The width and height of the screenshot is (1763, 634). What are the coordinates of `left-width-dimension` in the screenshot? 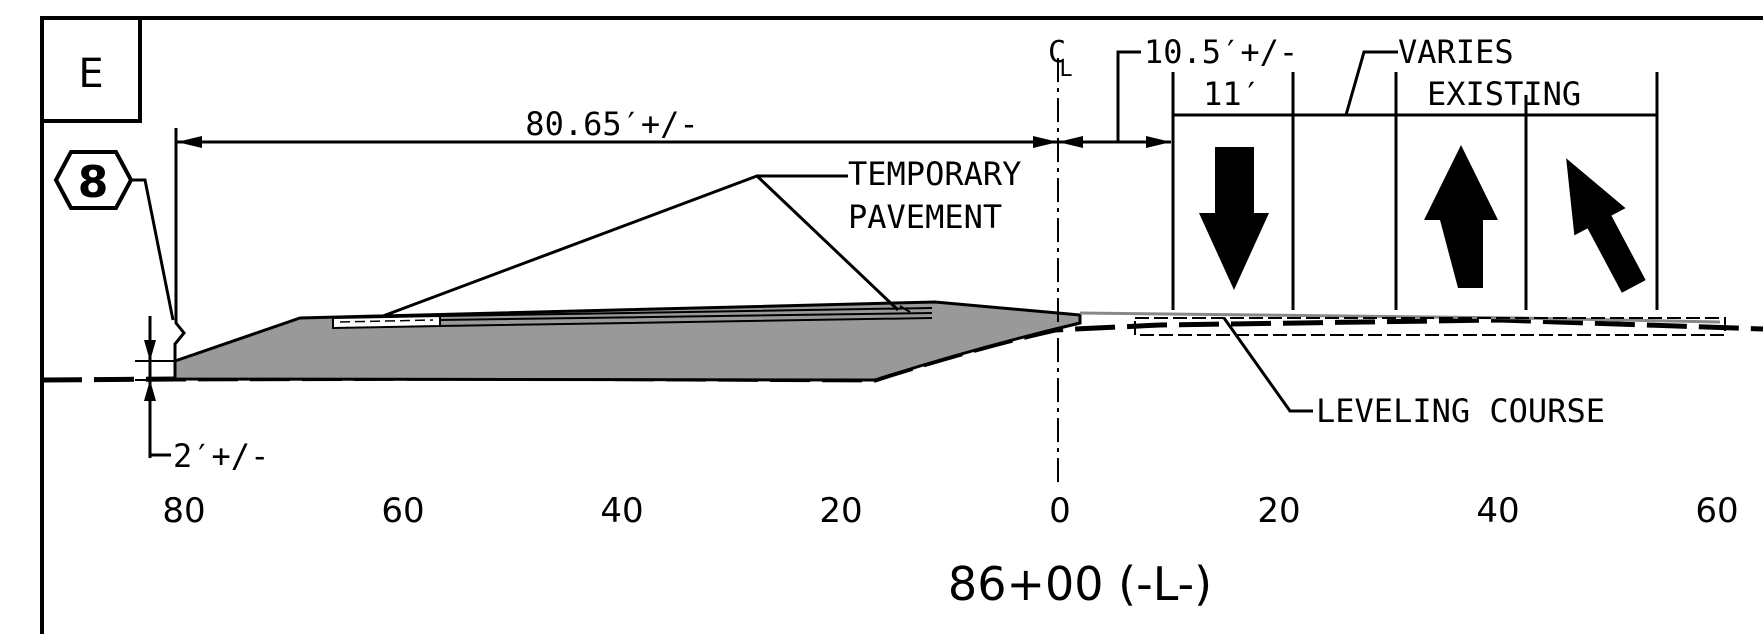 It's located at (617, 142).